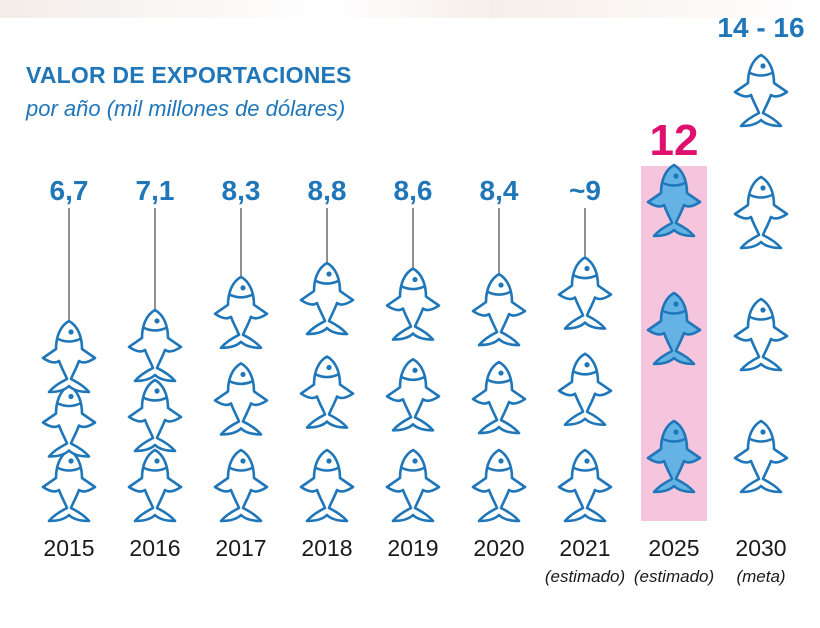 The width and height of the screenshot is (820, 628). I want to click on year-label-2017: 2017, so click(240, 548).